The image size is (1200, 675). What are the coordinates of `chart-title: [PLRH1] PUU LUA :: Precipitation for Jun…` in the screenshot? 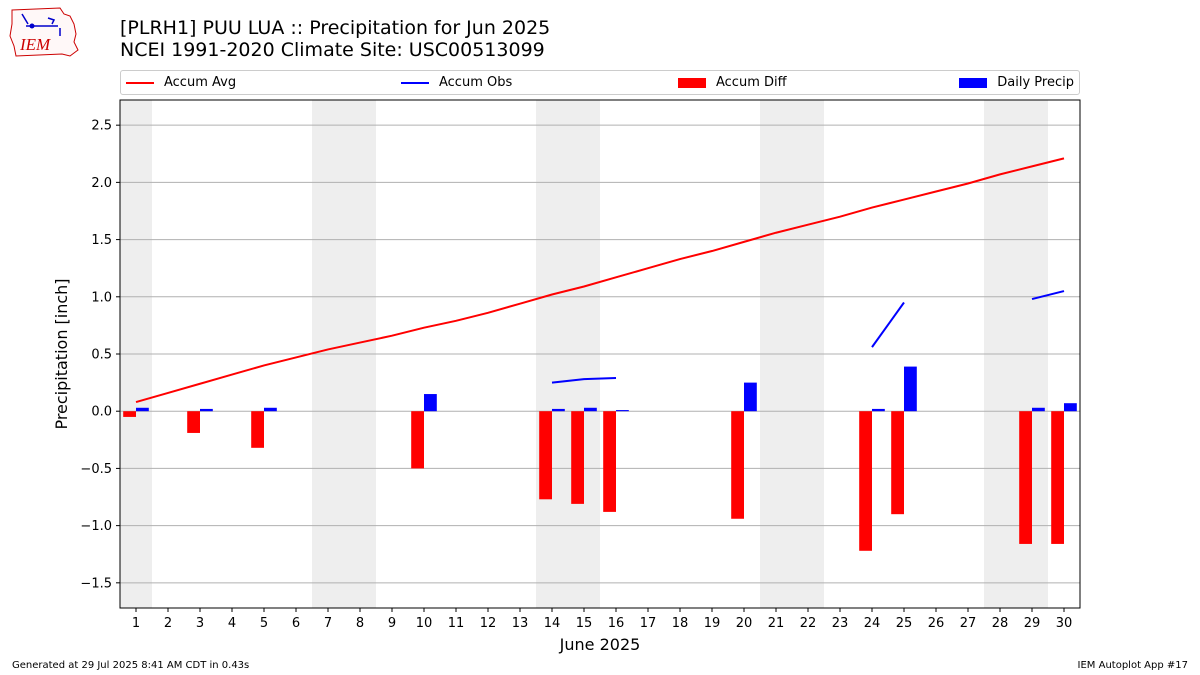 It's located at (335, 39).